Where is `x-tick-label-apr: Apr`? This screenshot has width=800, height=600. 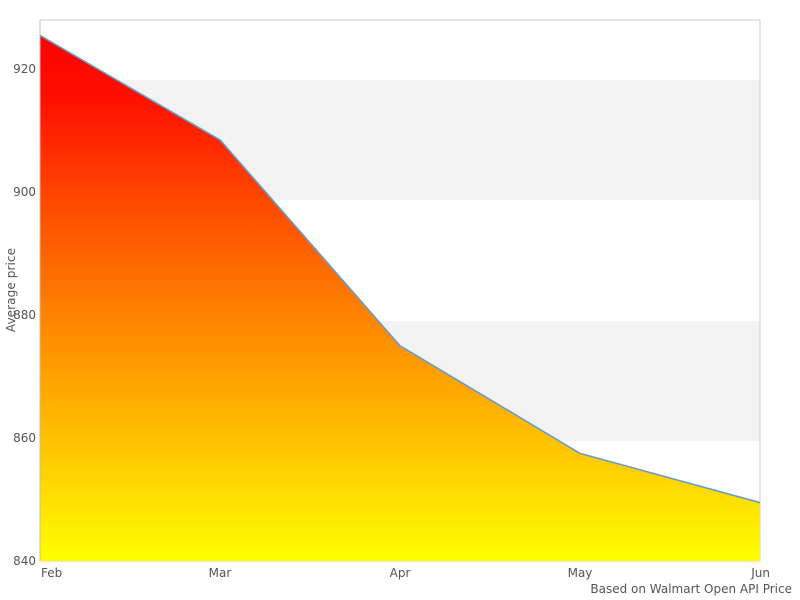
x-tick-label-apr: Apr is located at coordinates (400, 573).